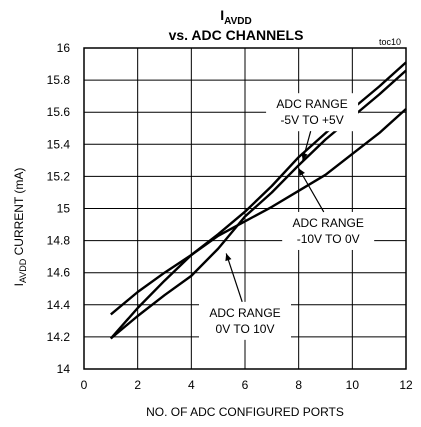  Describe the element at coordinates (19, 213) in the screenshot. I see `y-axis-label-rest: CURRENT (mA)` at that location.